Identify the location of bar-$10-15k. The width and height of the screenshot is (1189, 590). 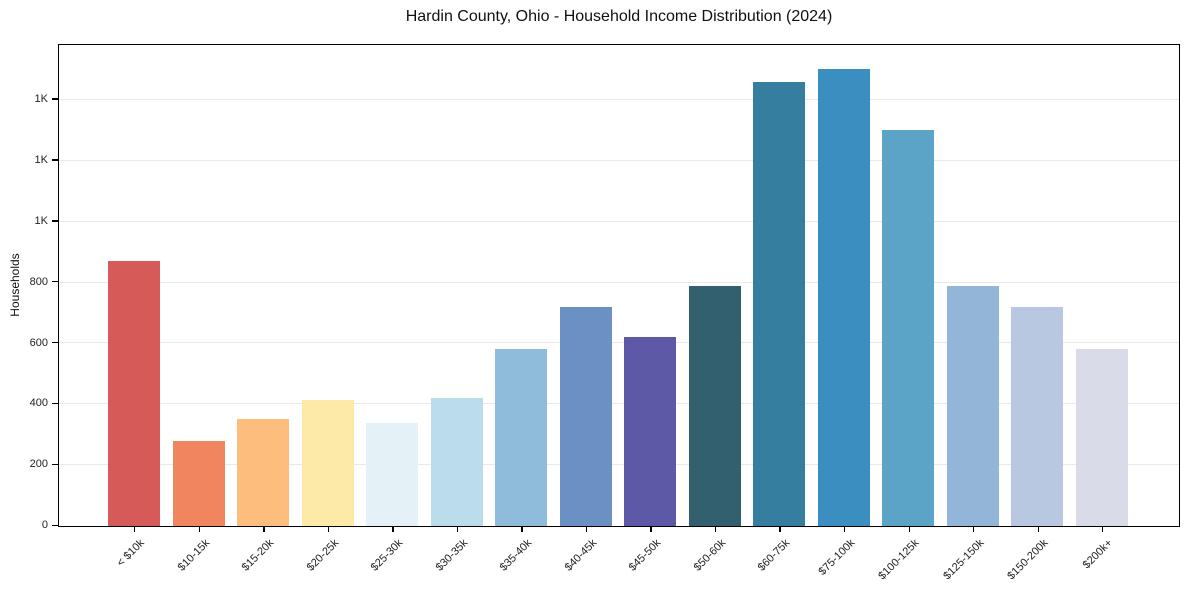
(198, 483).